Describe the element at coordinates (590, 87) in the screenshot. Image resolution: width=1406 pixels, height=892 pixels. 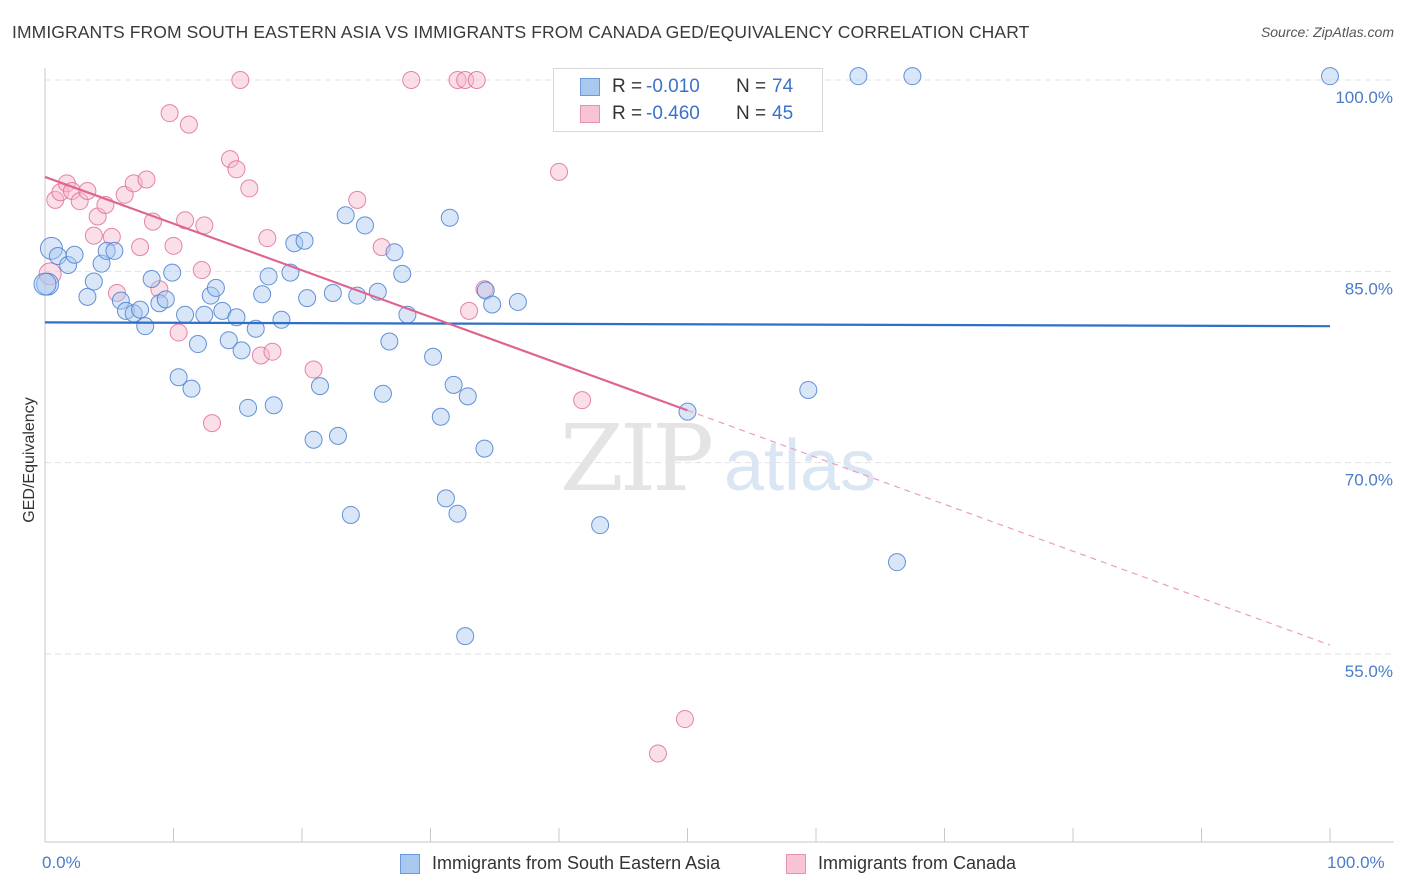
I see `stats-swatch-sea` at that location.